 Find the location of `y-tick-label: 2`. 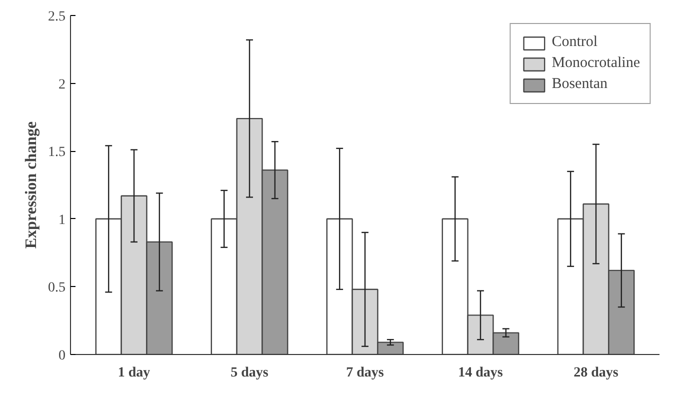

y-tick-label: 2 is located at coordinates (62, 84).